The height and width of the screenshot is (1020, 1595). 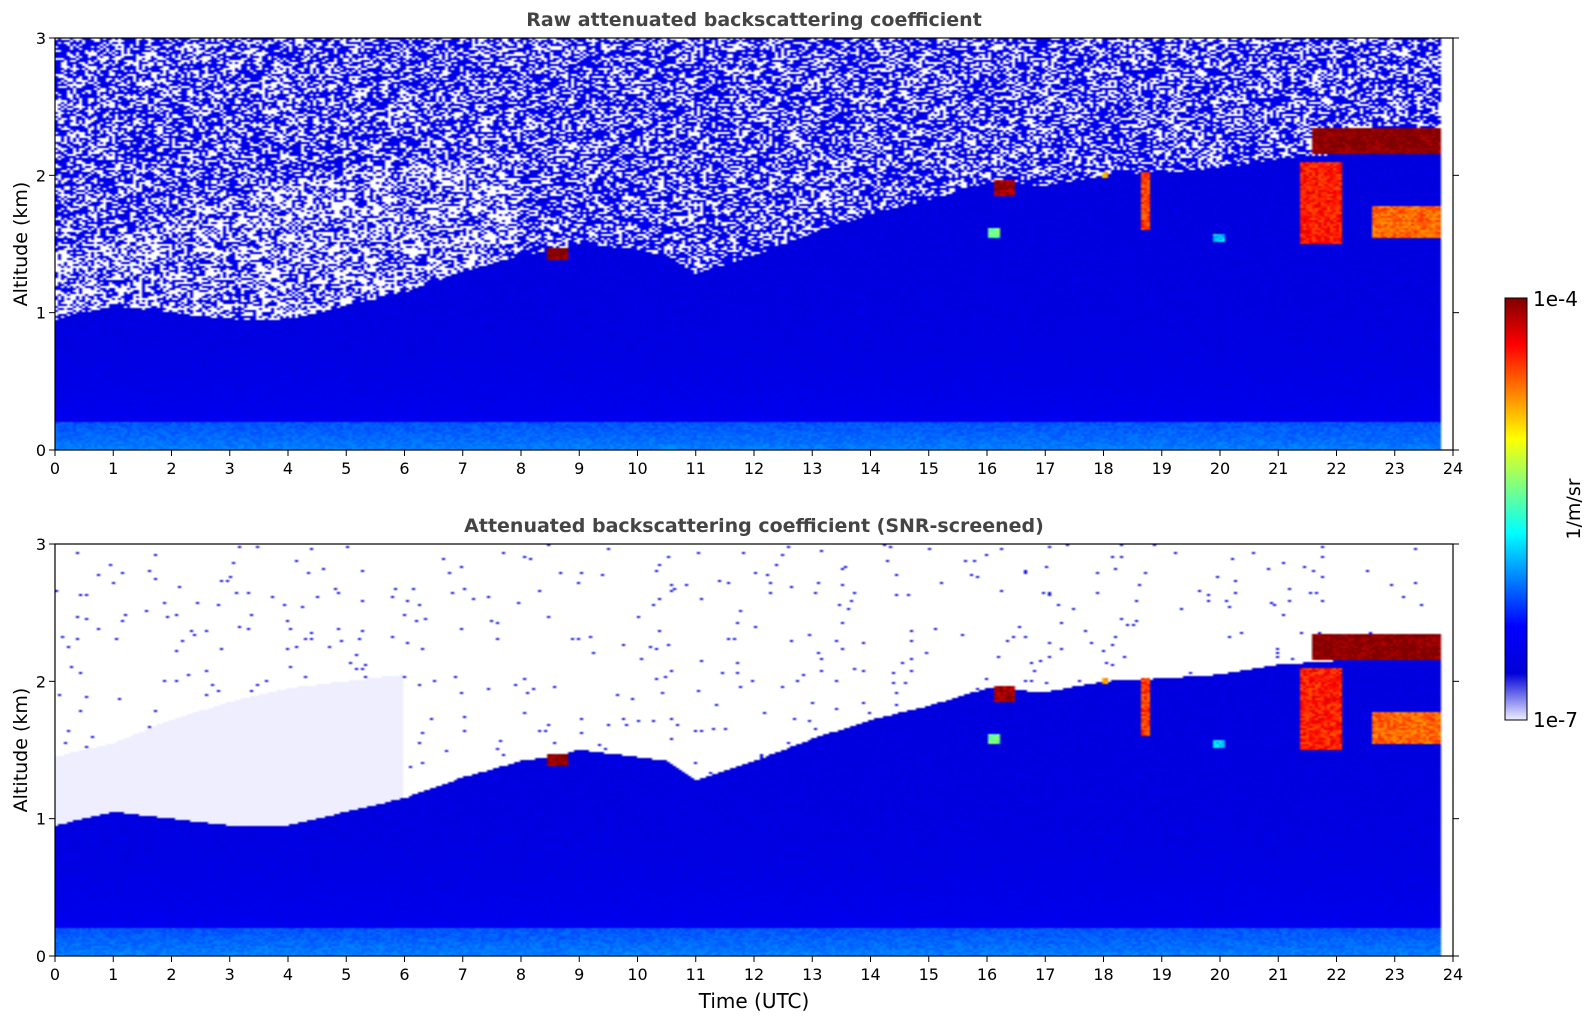 What do you see at coordinates (1516, 509) in the screenshot?
I see `colorbar-gradient` at bounding box center [1516, 509].